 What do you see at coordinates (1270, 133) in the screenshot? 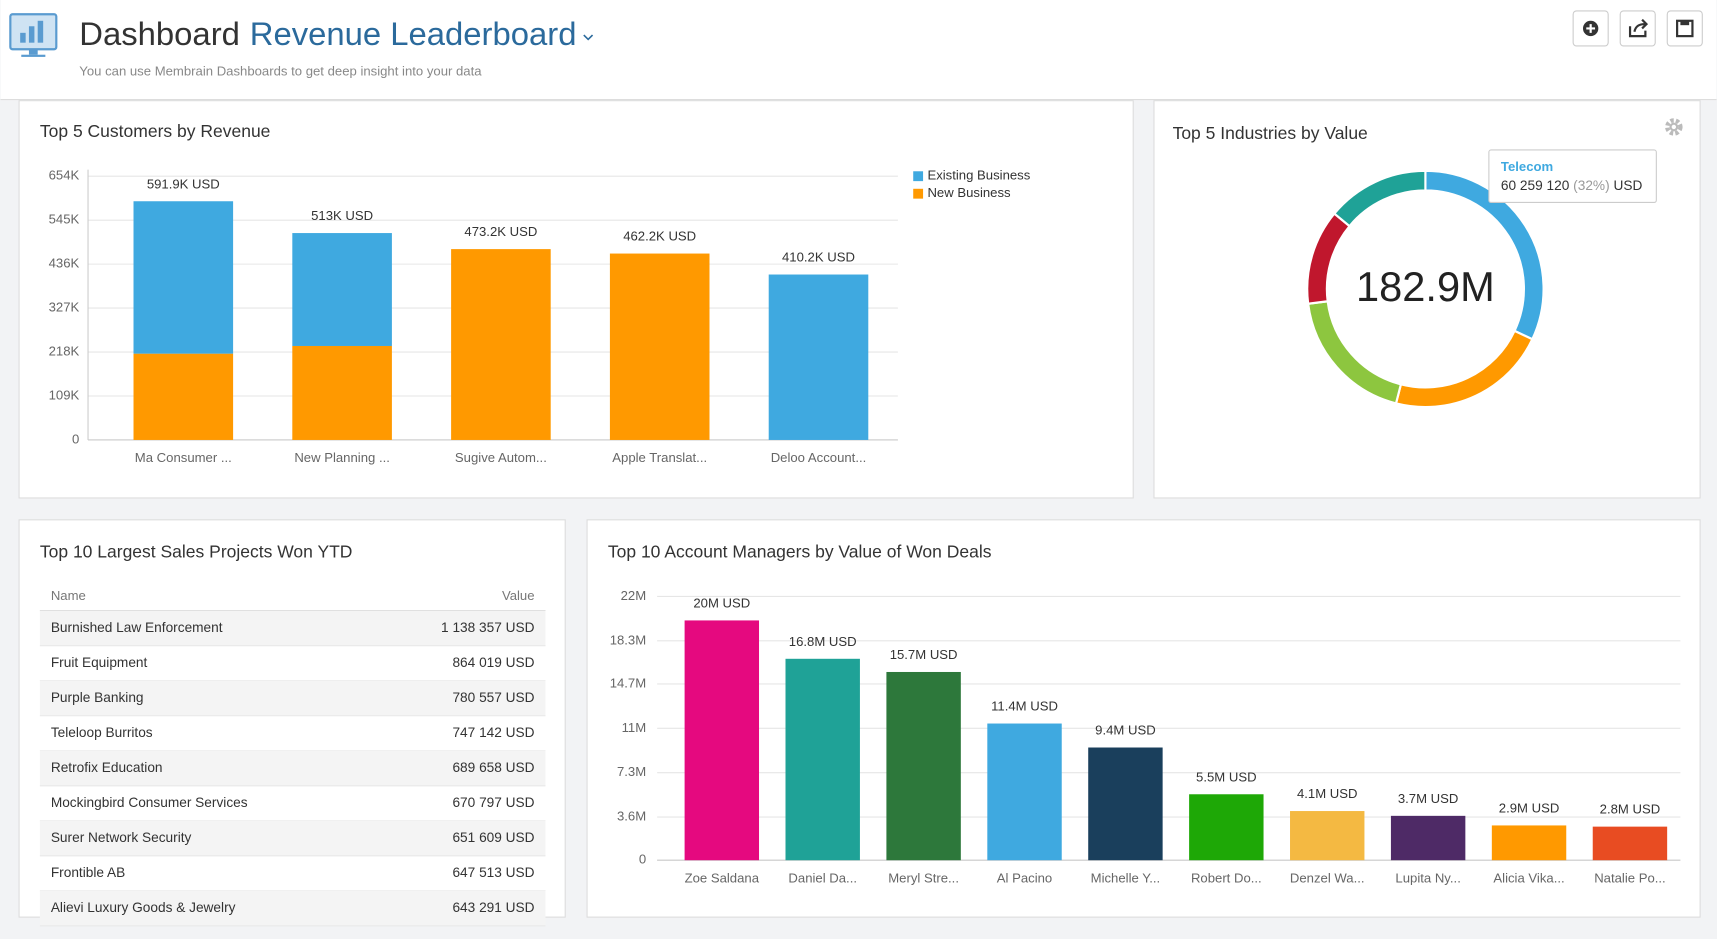
I see `panel-title: Top 5 Industries by Value` at bounding box center [1270, 133].